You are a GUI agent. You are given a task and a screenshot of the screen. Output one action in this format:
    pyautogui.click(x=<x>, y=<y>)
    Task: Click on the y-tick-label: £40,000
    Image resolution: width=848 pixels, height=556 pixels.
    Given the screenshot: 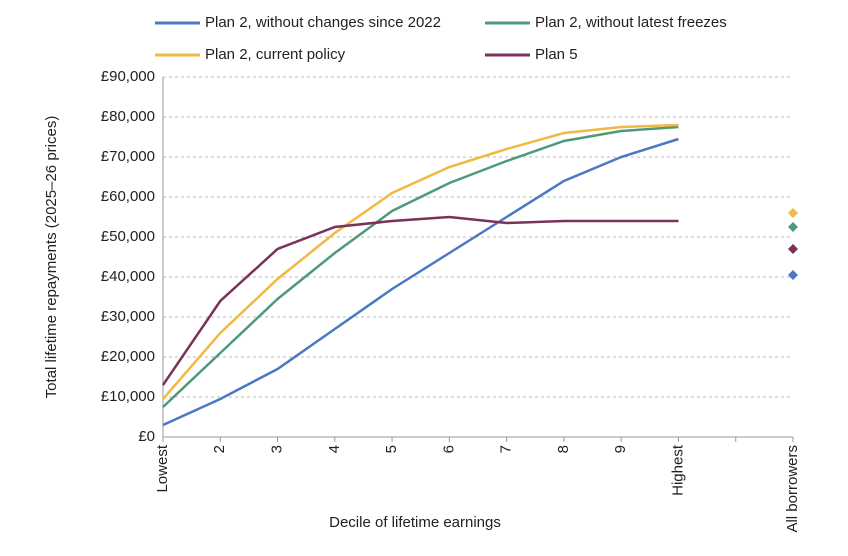 What is the action you would take?
    pyautogui.click(x=128, y=276)
    